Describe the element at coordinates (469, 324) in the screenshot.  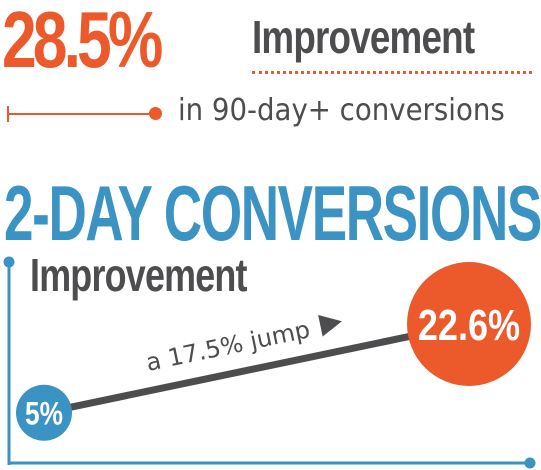
I see `data-point-label-2: 22.6%` at that location.